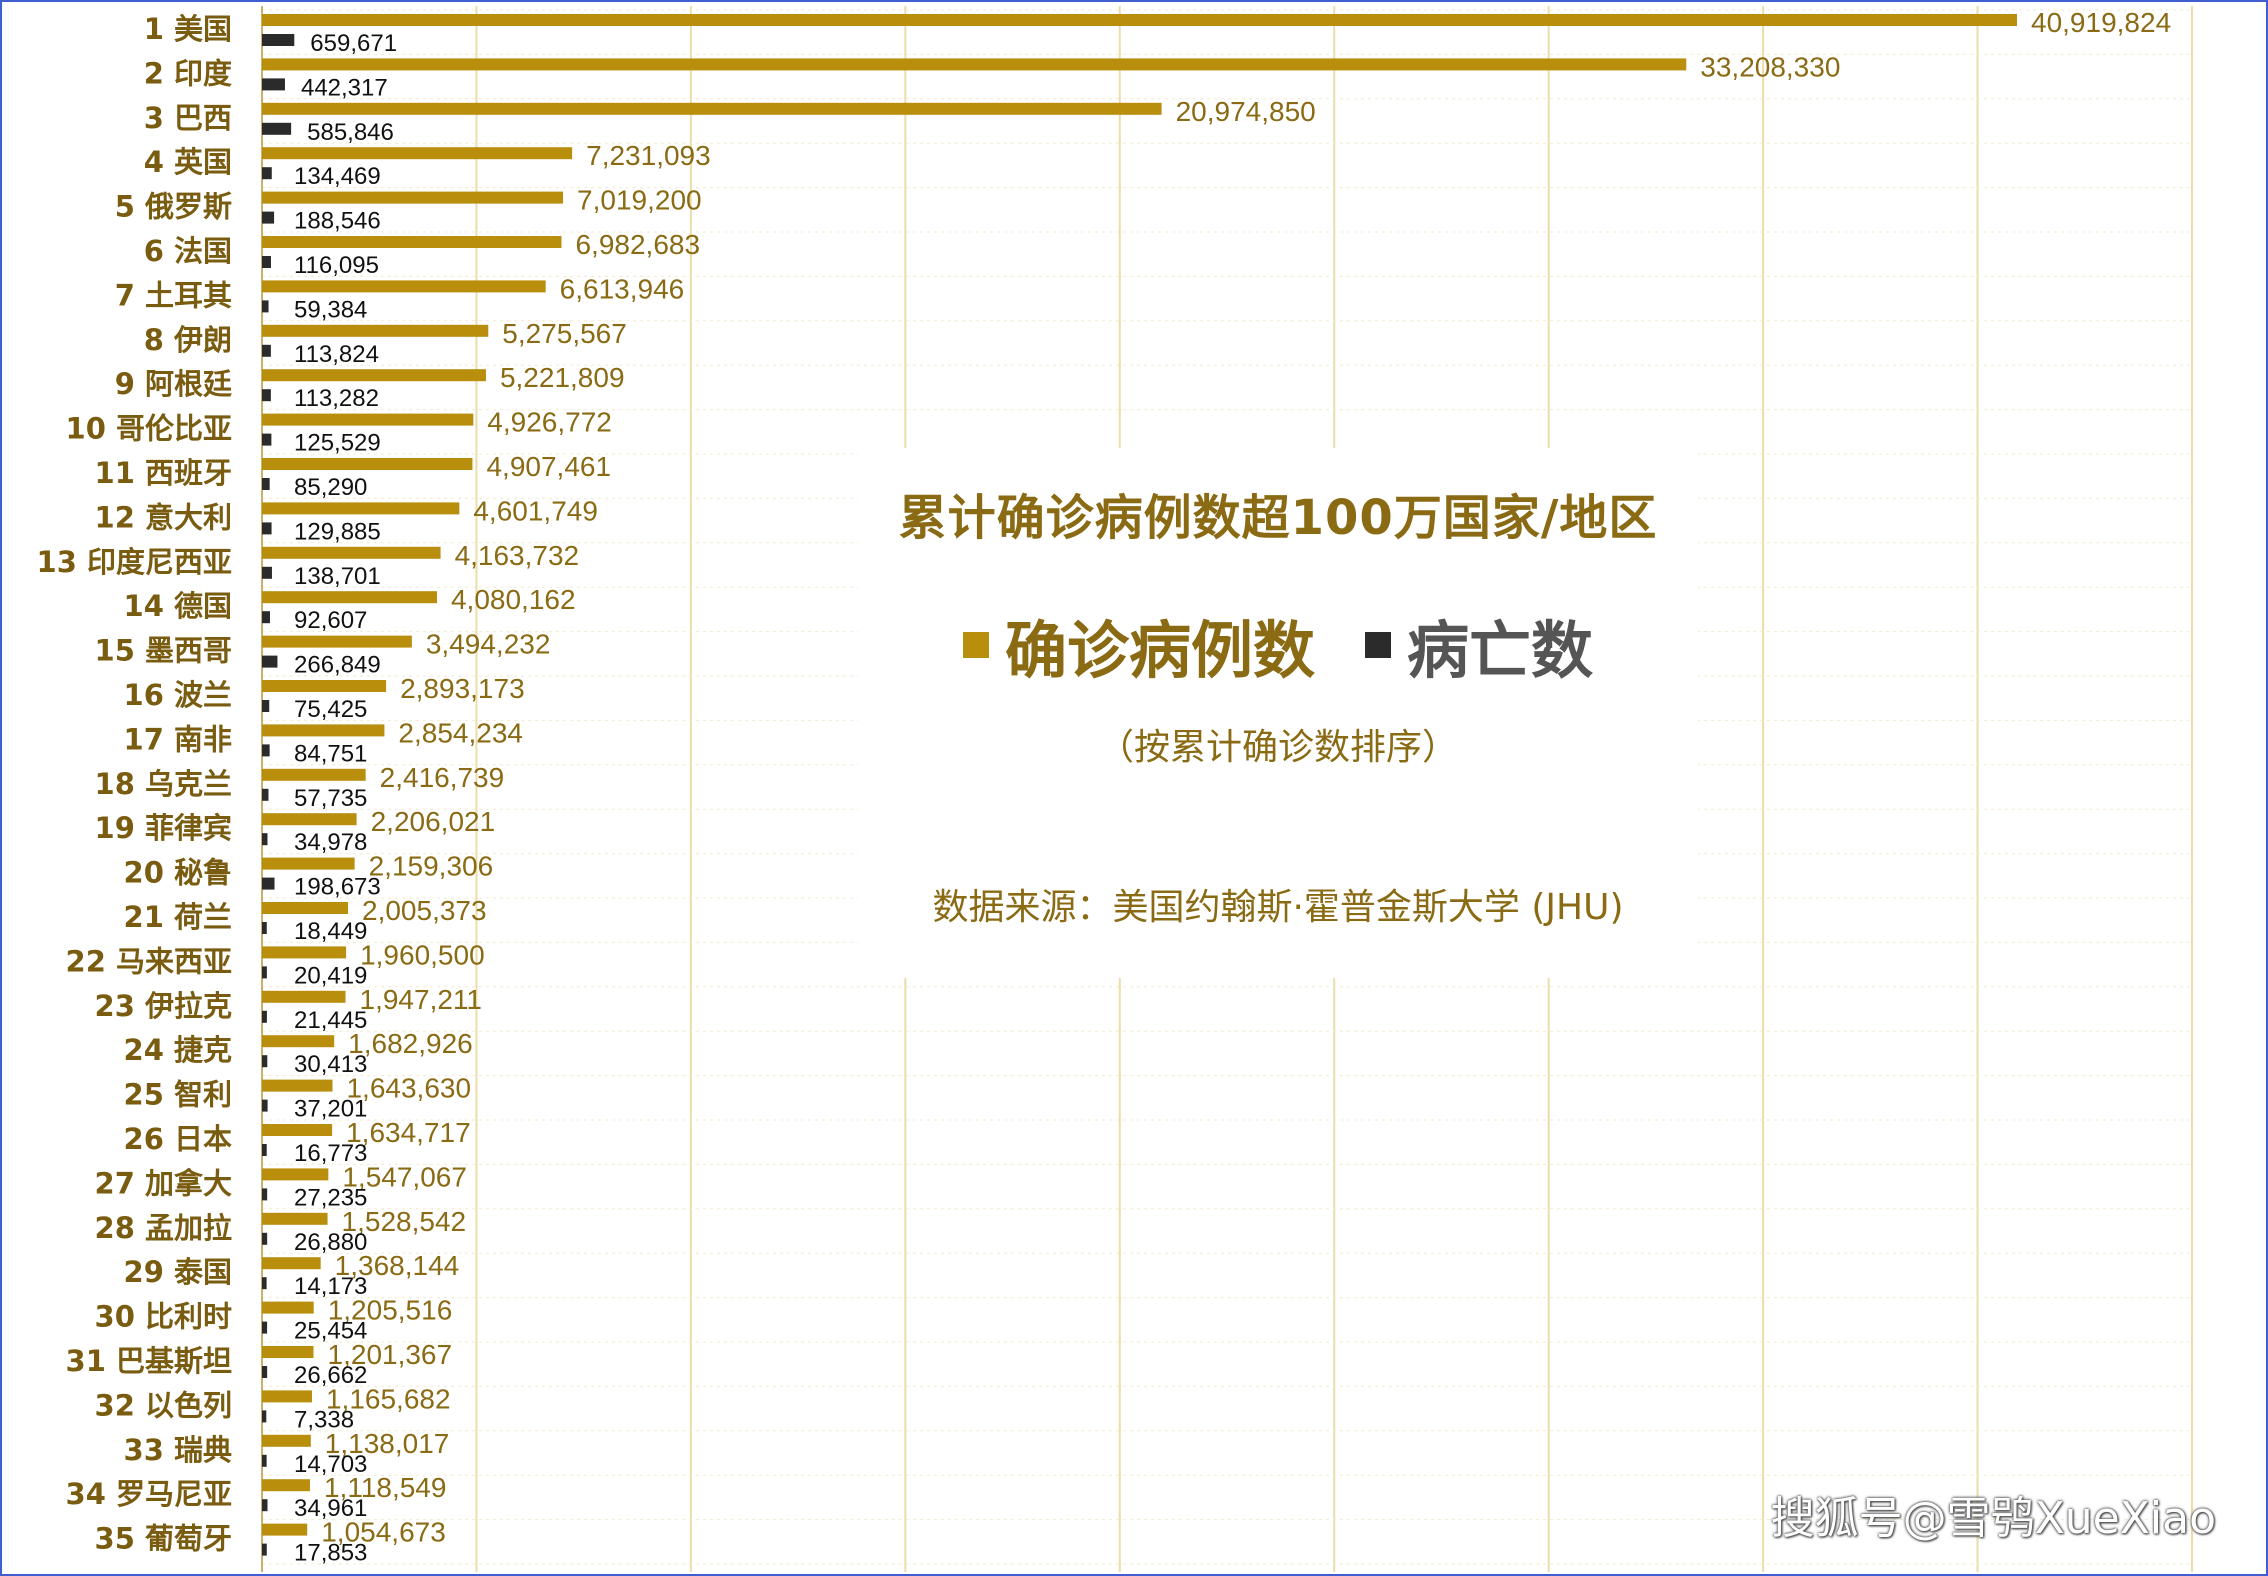 This screenshot has width=2268, height=1576. Describe the element at coordinates (330, 709) in the screenshot. I see `data-label-deaths: 75,425` at that location.